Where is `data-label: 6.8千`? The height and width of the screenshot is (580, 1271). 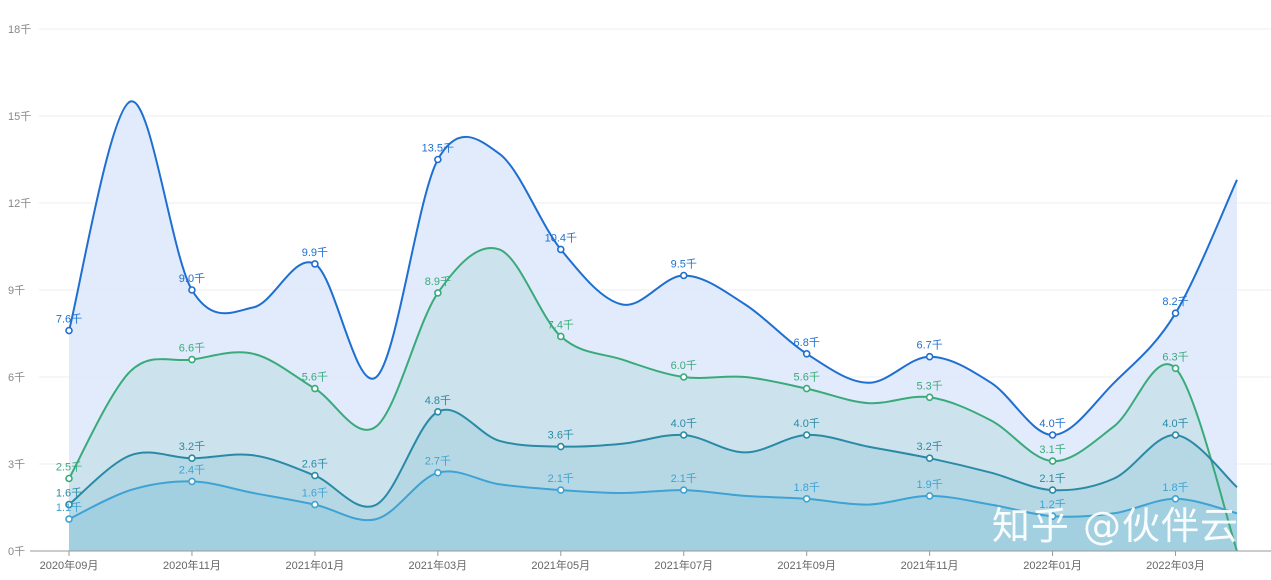
data-label: 6.8千 is located at coordinates (807, 342).